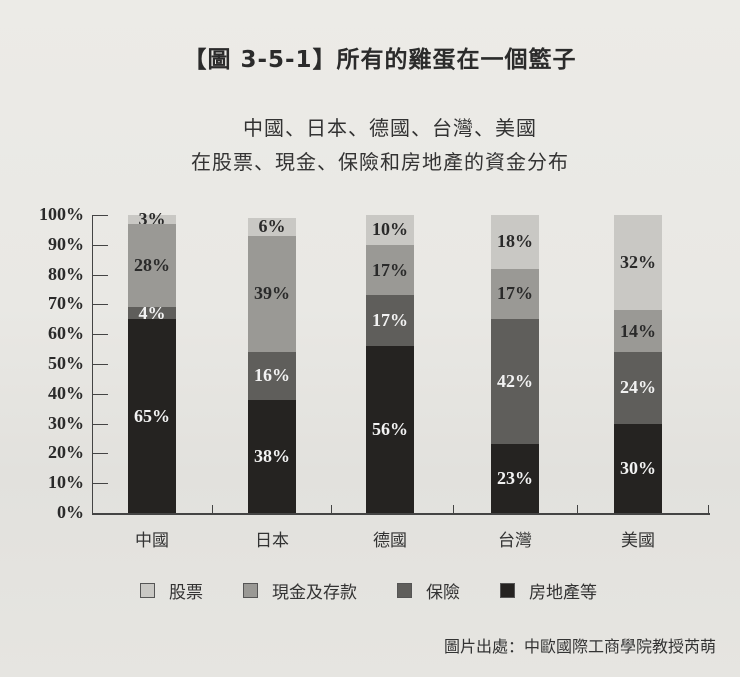  What do you see at coordinates (66, 422) in the screenshot?
I see `y-tick-label: 30%` at bounding box center [66, 422].